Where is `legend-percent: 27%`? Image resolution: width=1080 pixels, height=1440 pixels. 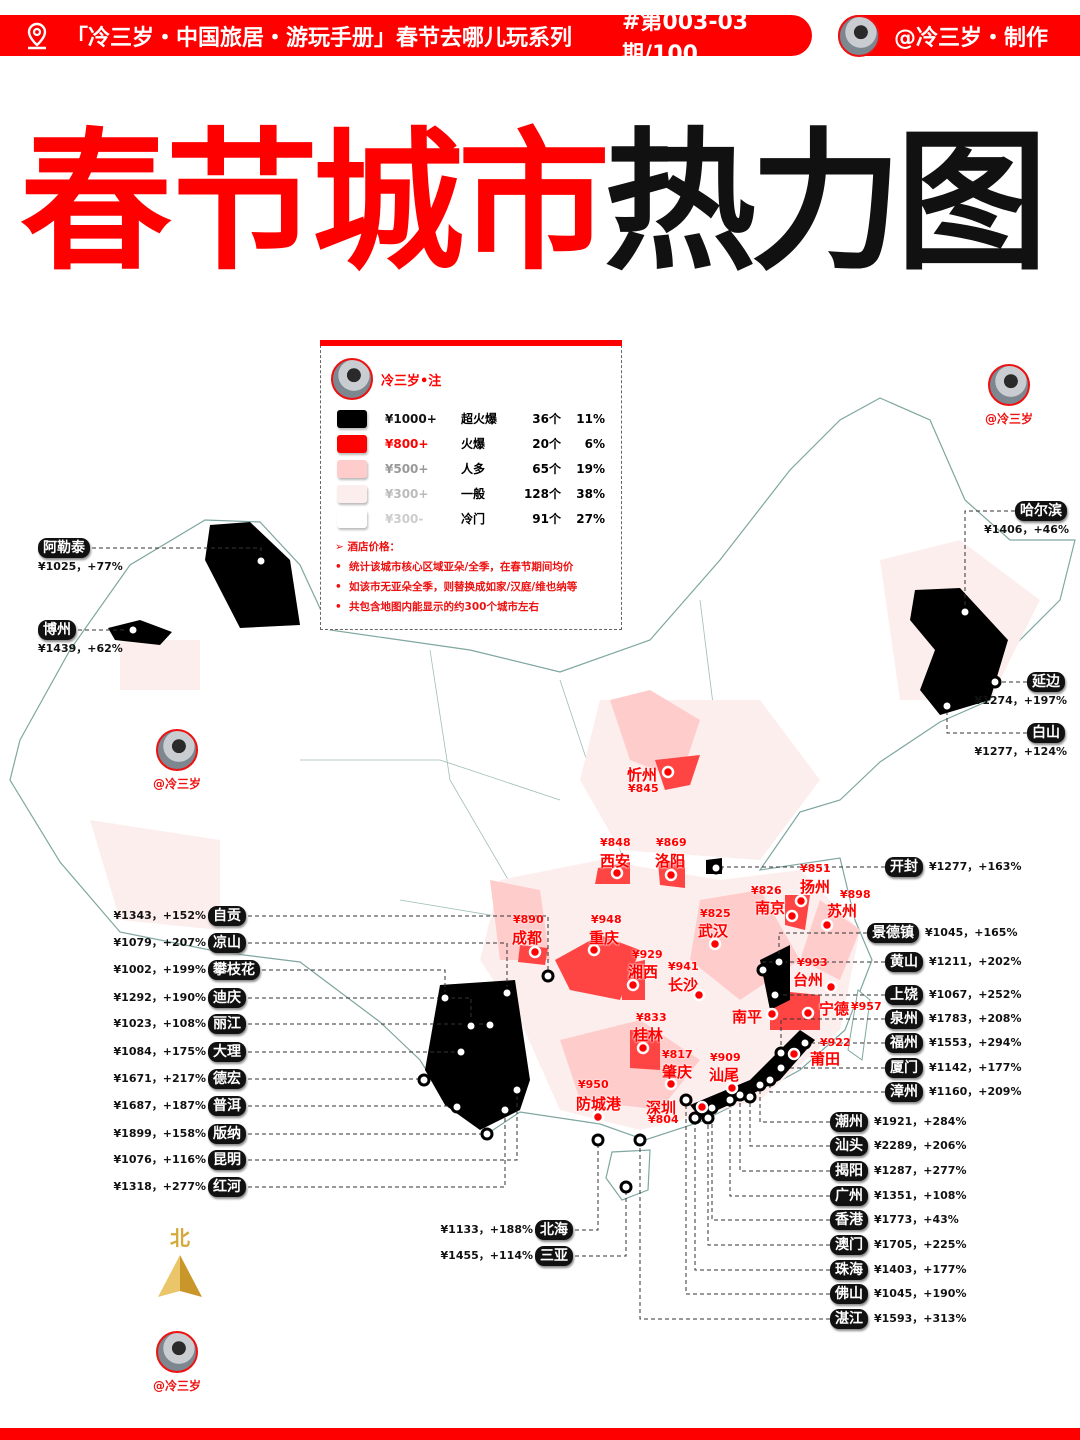 legend-percent: 27% is located at coordinates (590, 518).